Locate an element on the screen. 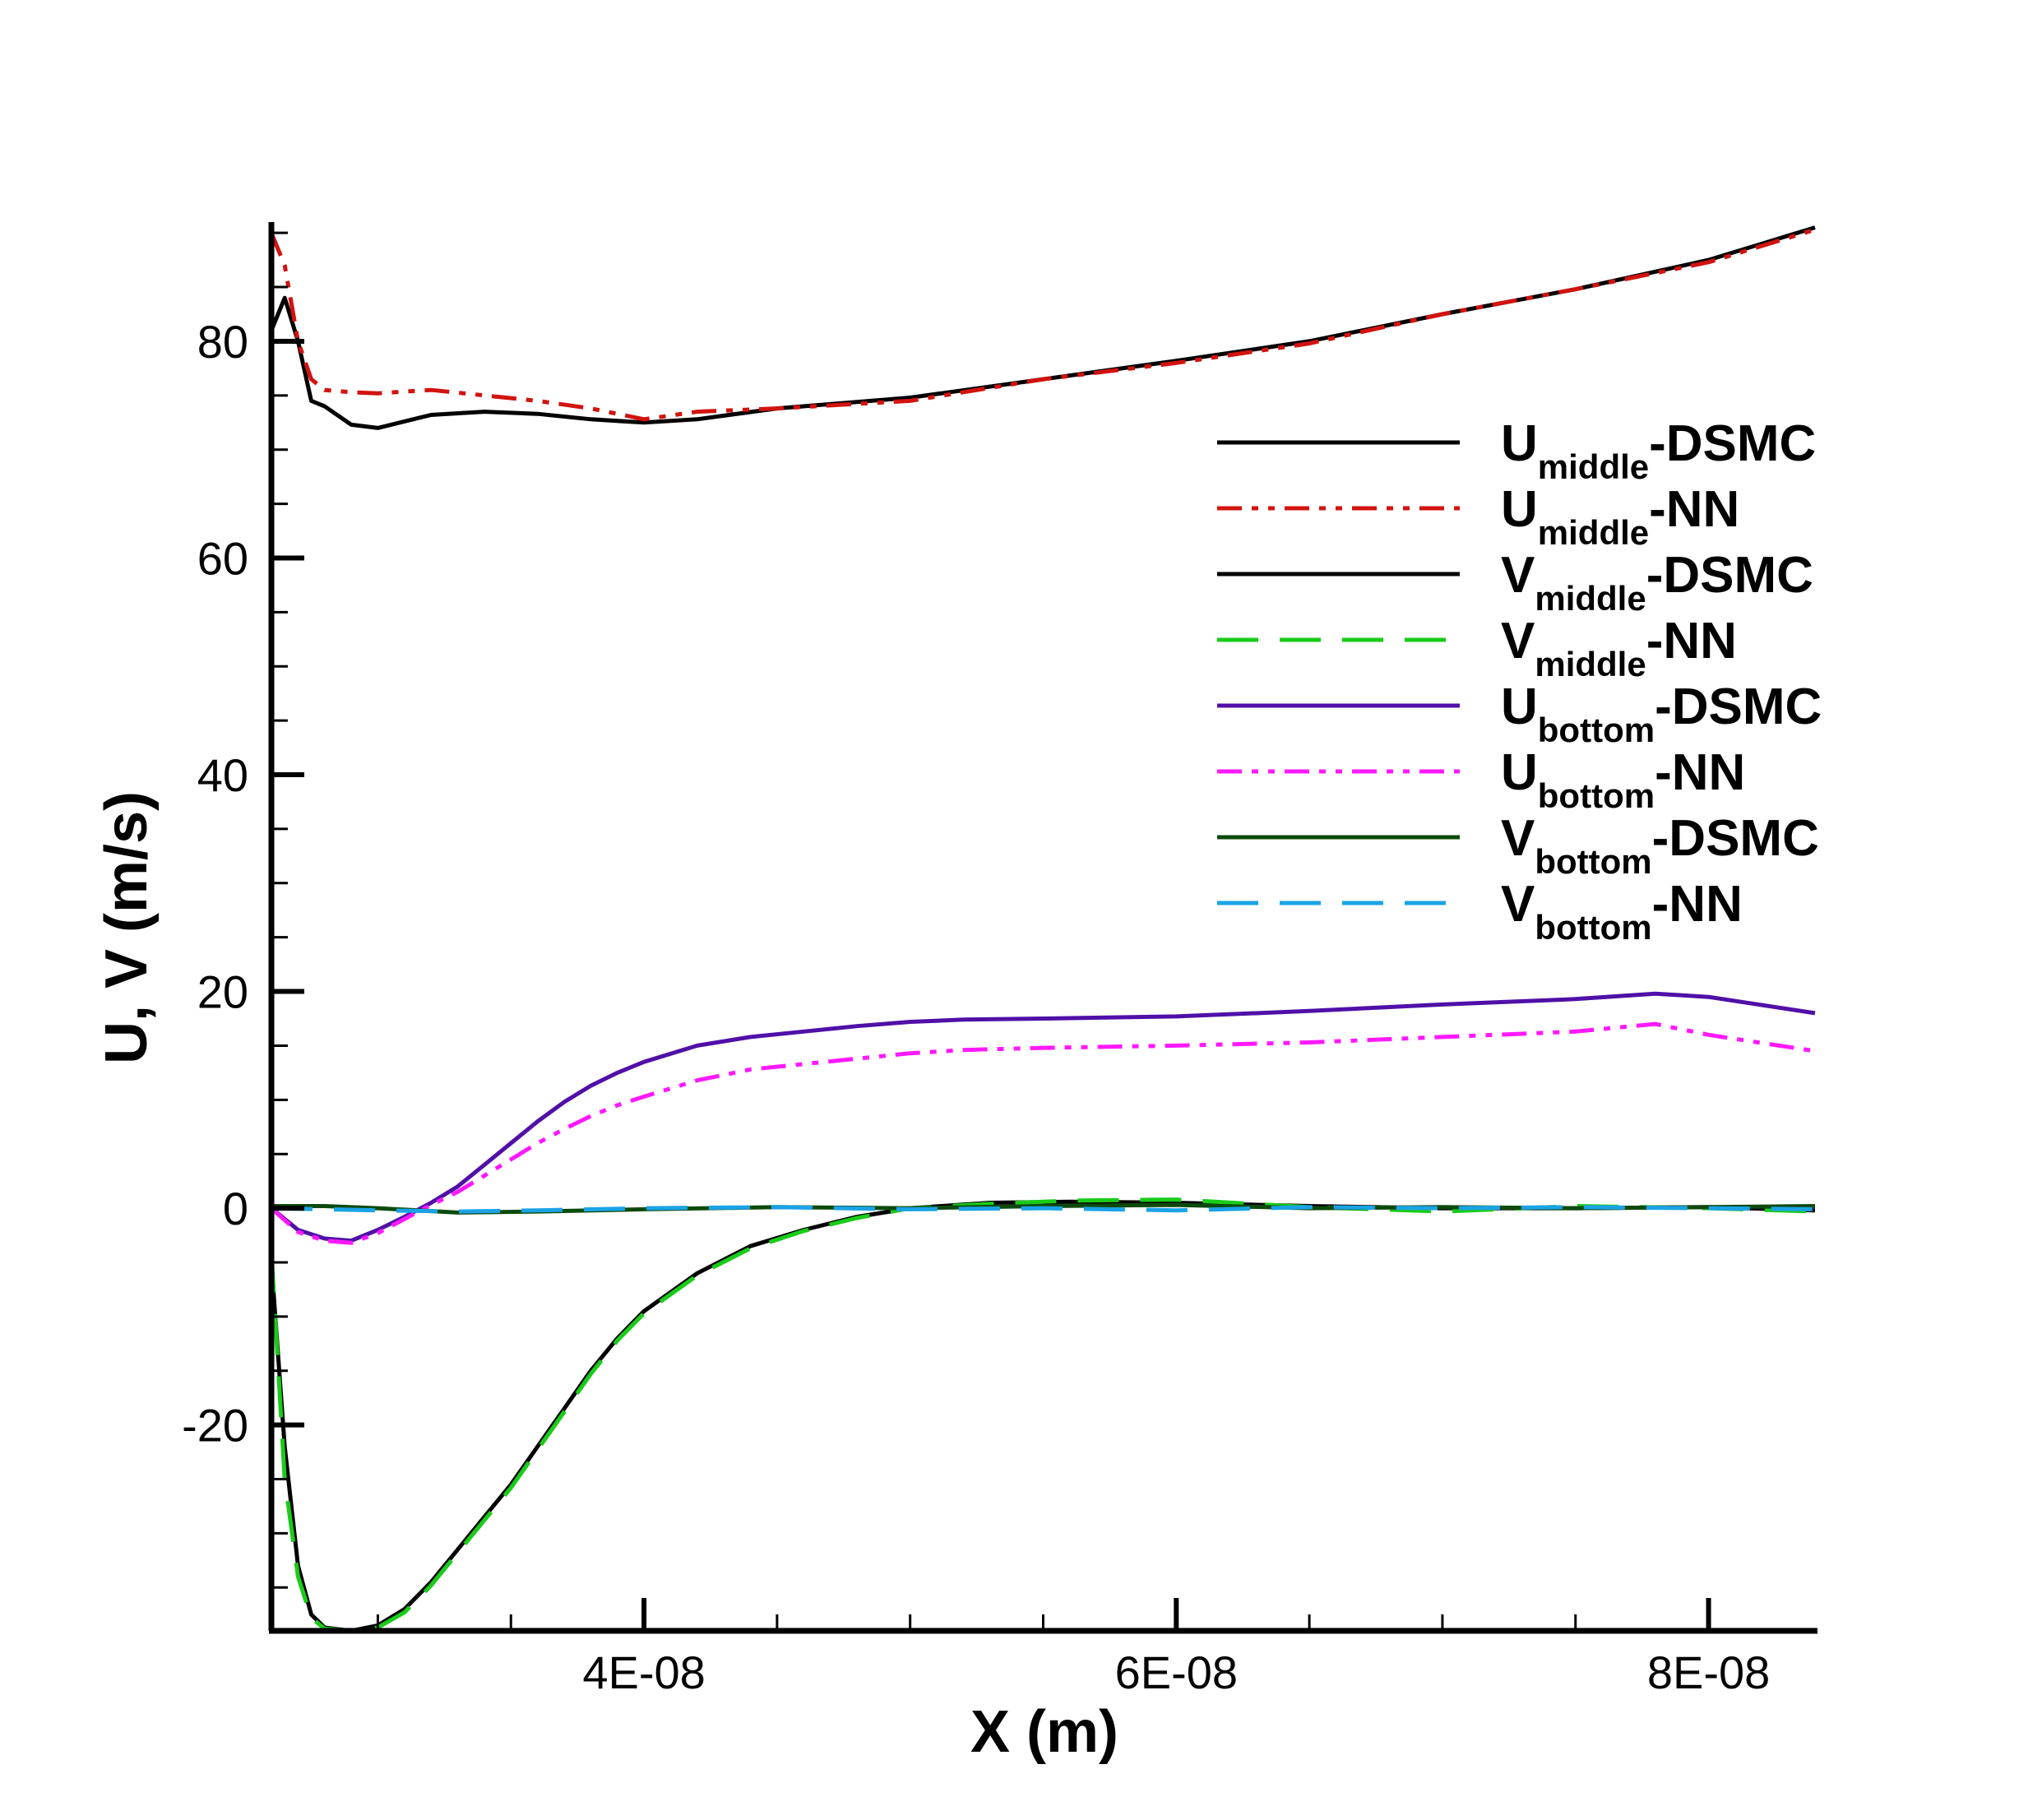 This screenshot has height=1820, width=2042. legend-label: Umiddle-NN is located at coordinates (1620, 516).